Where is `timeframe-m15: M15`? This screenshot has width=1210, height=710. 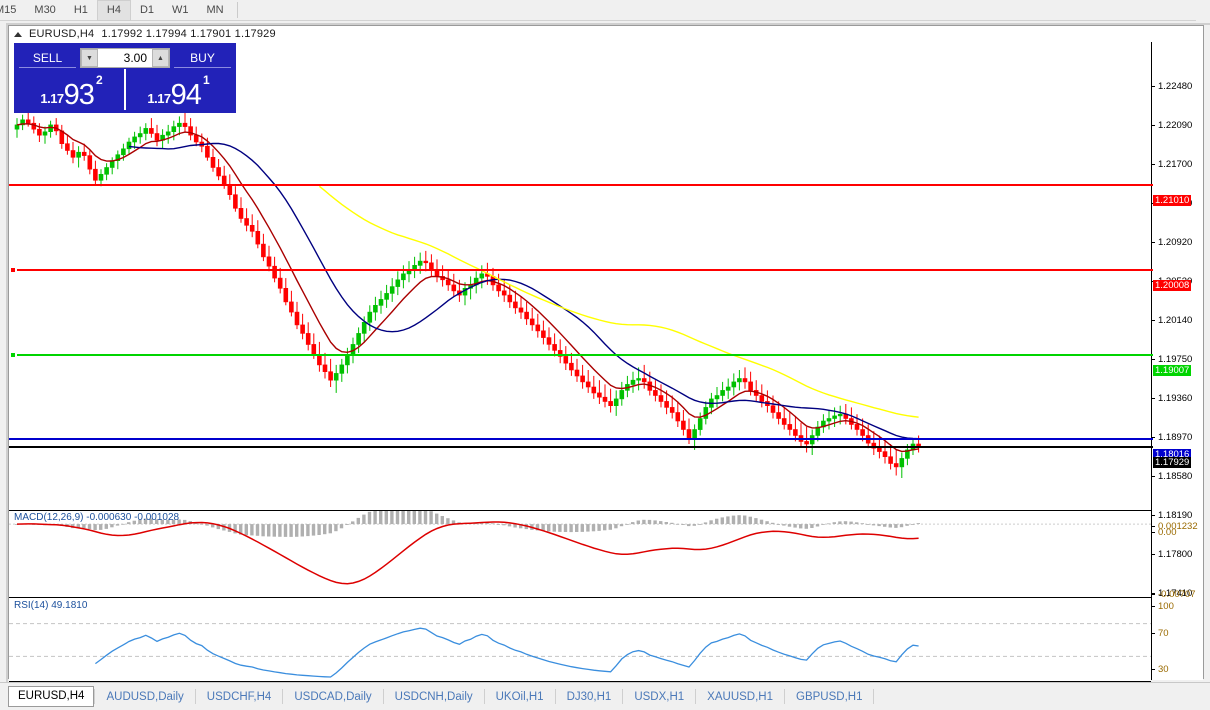
timeframe-m15: M15 is located at coordinates (8, 9).